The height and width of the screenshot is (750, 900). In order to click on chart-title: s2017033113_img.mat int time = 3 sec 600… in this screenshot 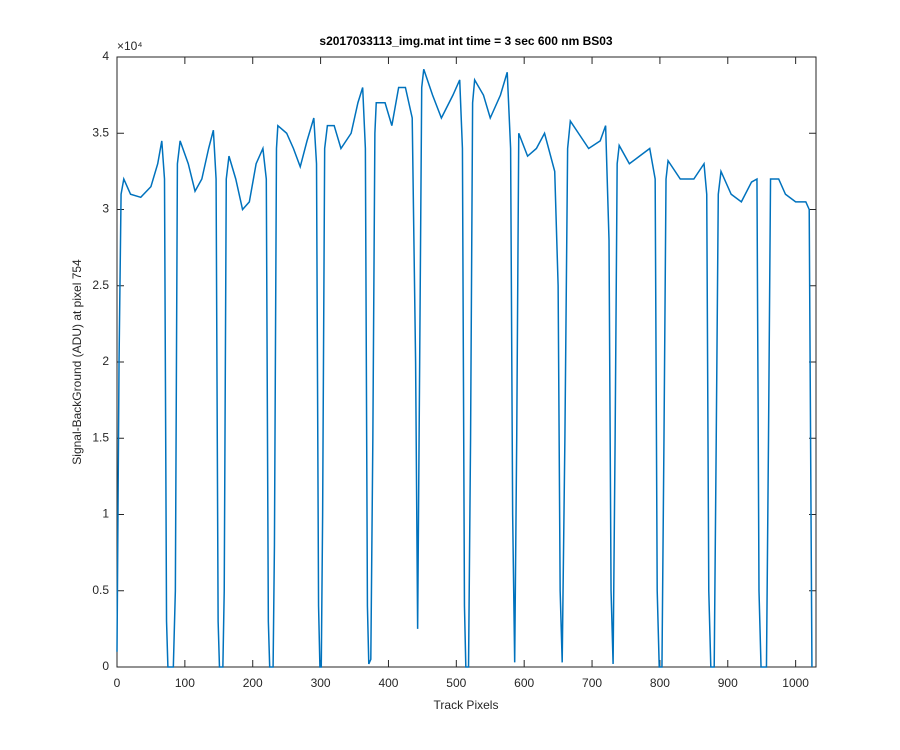, I will do `click(466, 41)`.